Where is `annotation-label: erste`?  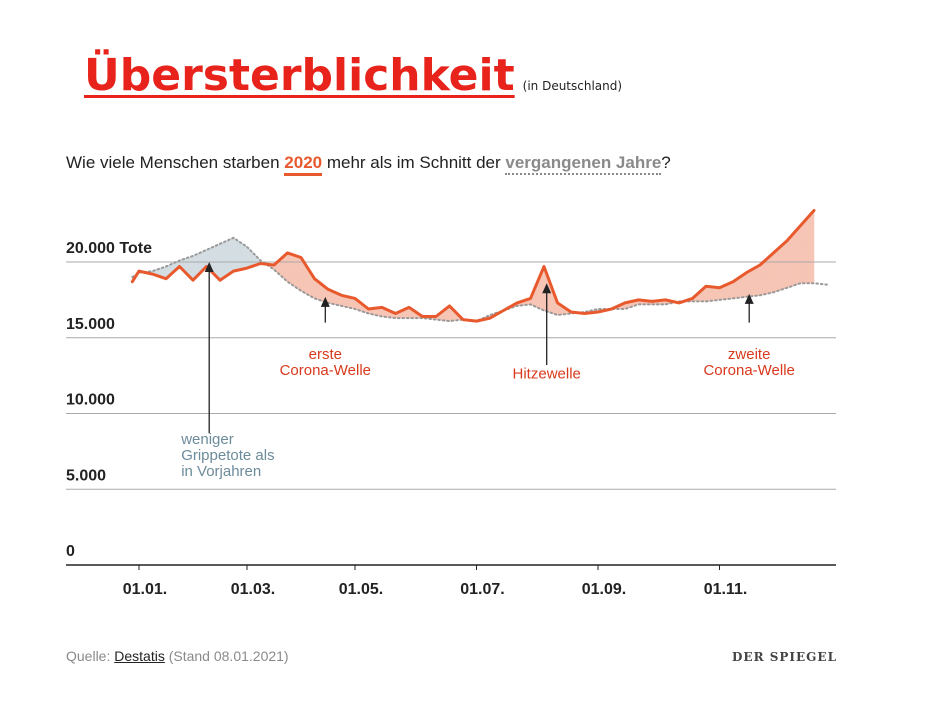 annotation-label: erste is located at coordinates (325, 354).